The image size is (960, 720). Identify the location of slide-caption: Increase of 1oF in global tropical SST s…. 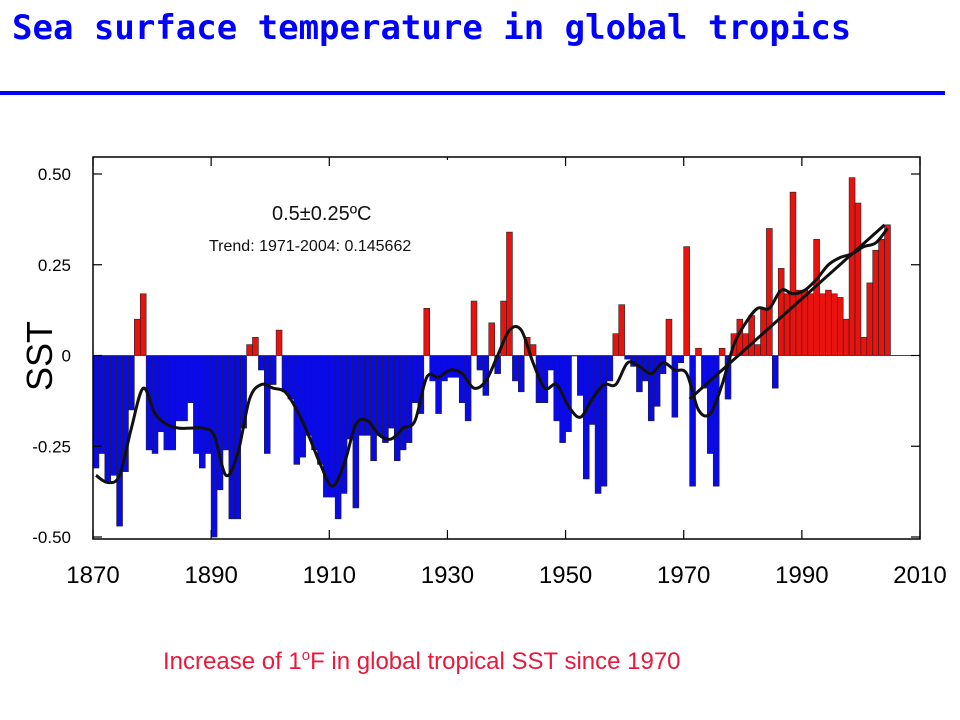
(422, 661).